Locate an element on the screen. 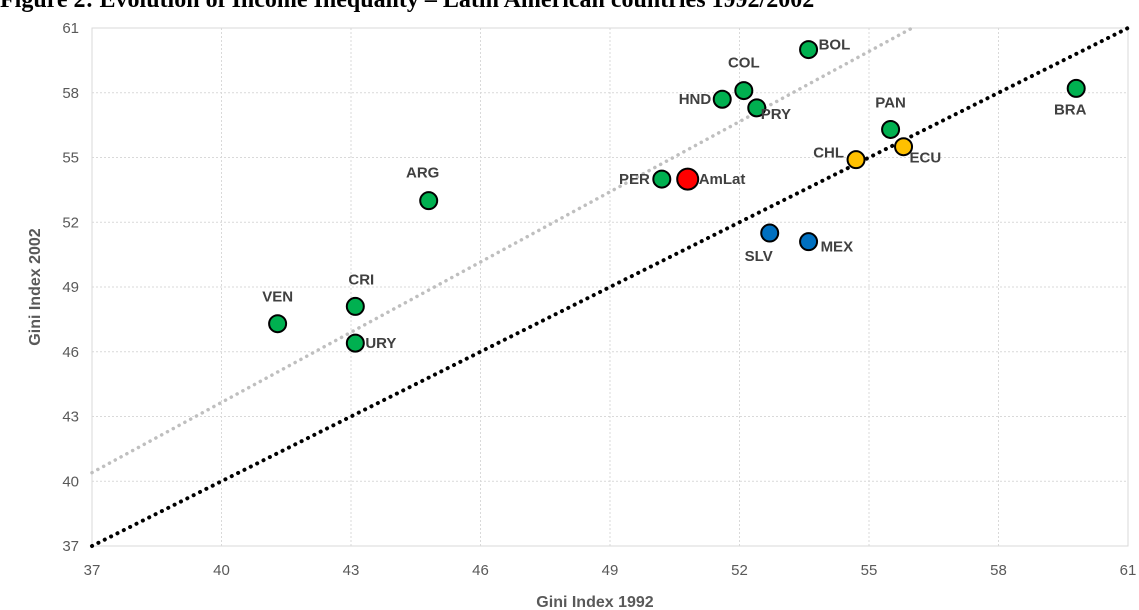 Image resolution: width=1139 pixels, height=610 pixels. label-mex: MEX is located at coordinates (837, 247).